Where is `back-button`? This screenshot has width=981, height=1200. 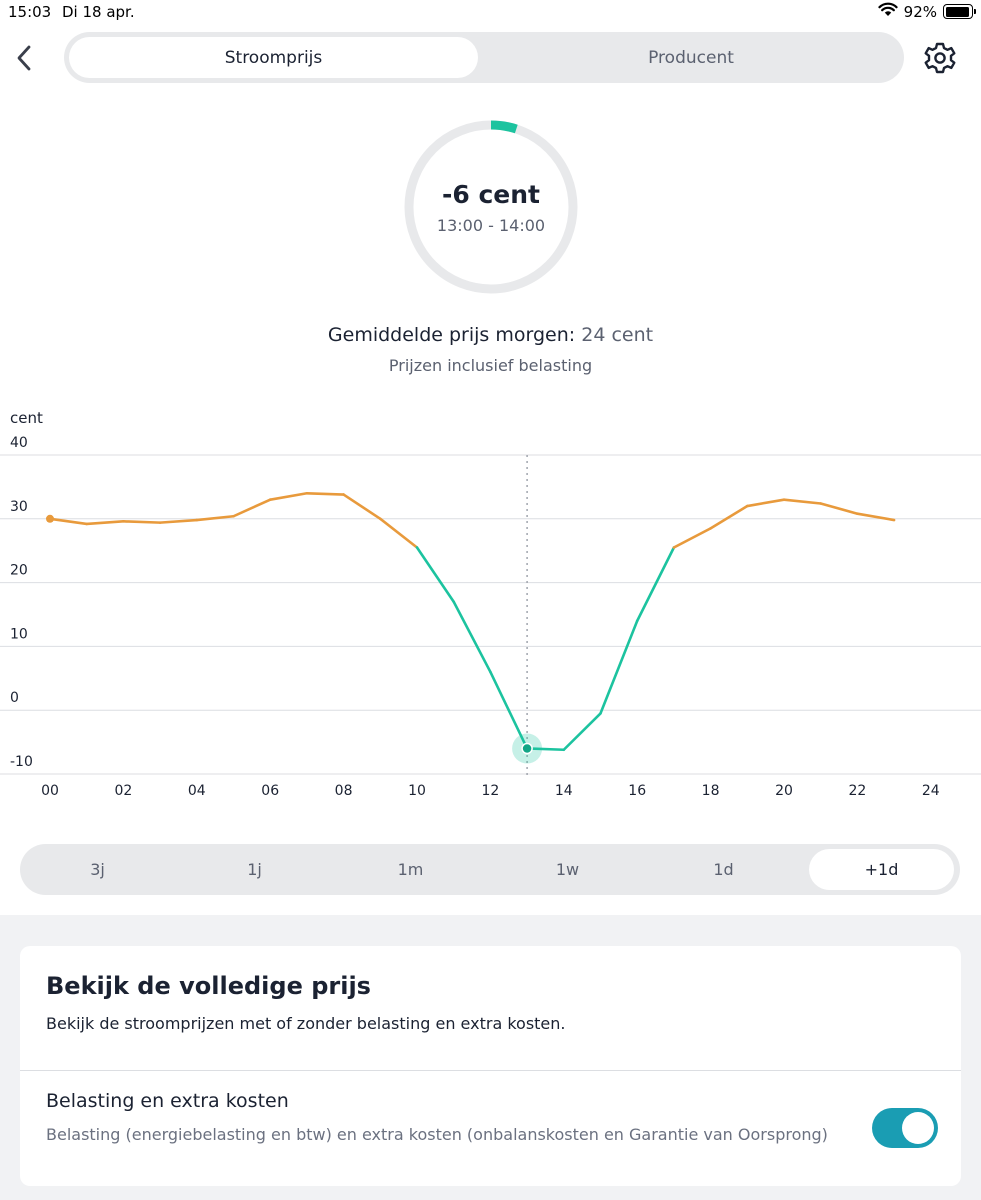
back-button is located at coordinates (24, 58).